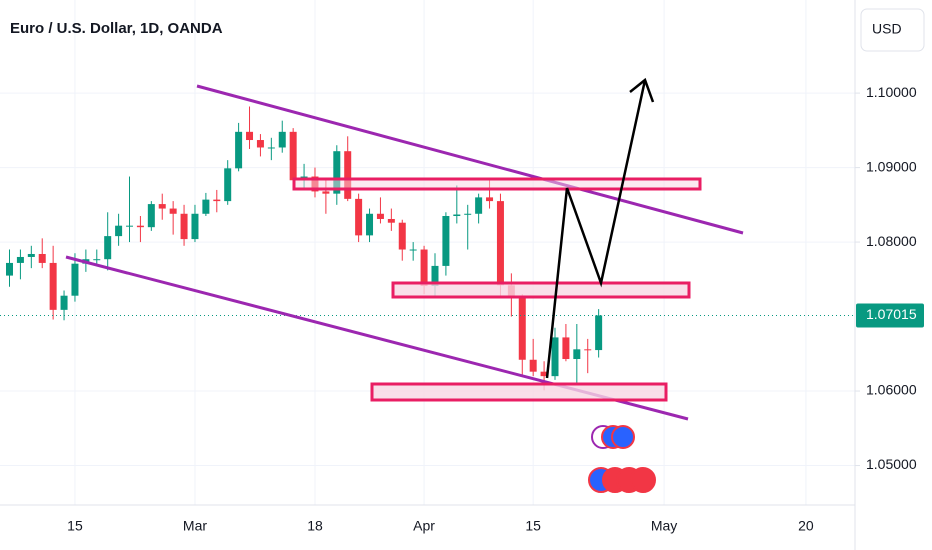 The width and height of the screenshot is (932, 550). Describe the element at coordinates (891, 390) in the screenshot. I see `y-tick-label: 1.06000` at that location.